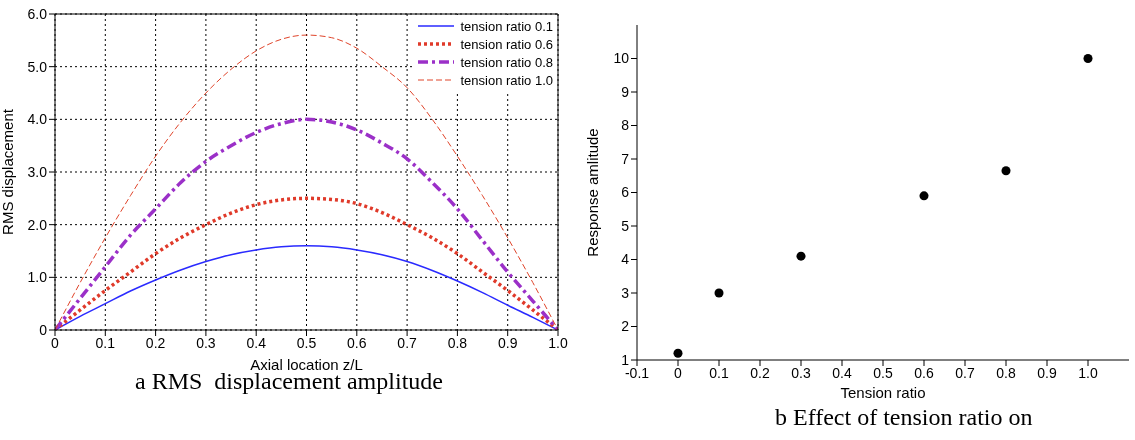 This screenshot has height=440, width=1135. Describe the element at coordinates (621, 58) in the screenshot. I see `y-tick-label: 10` at that location.